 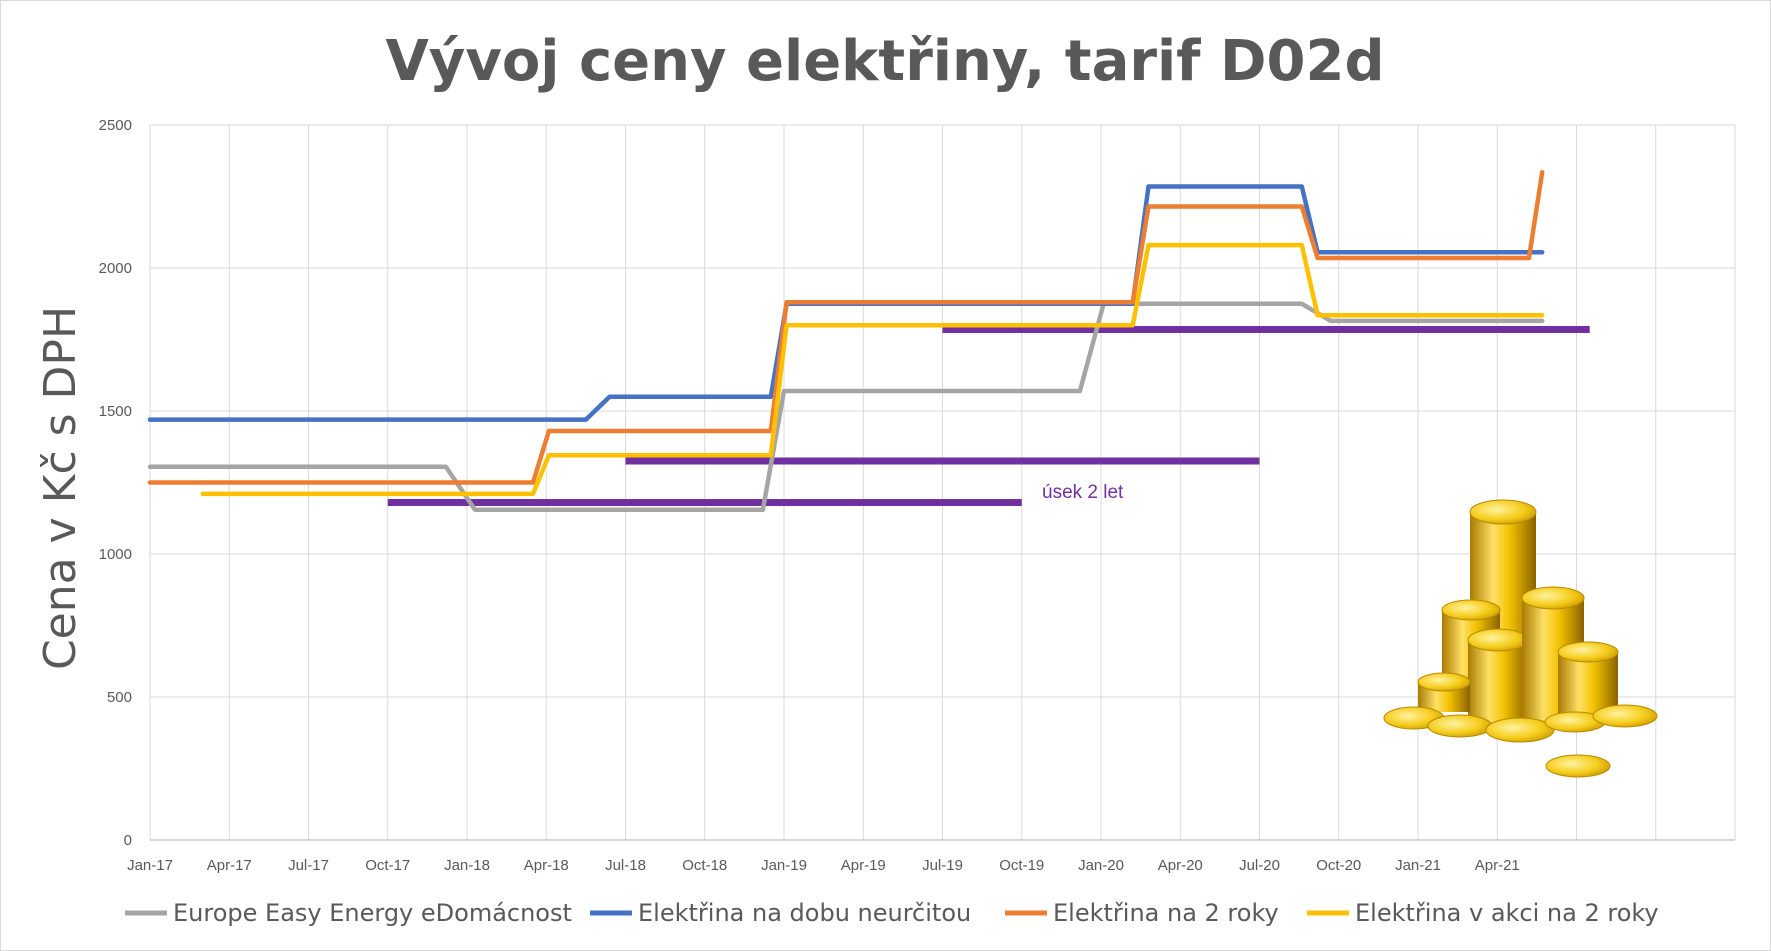 I want to click on x-tick-label: Jul-17, so click(x=308, y=865).